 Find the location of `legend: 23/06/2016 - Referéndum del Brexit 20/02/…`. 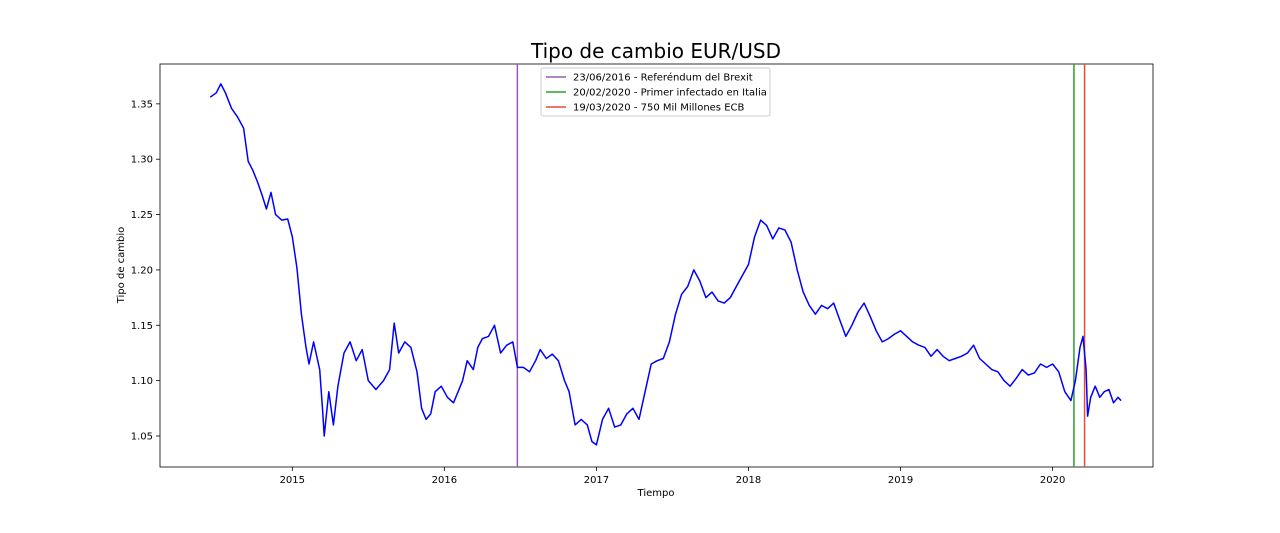

legend: 23/06/2016 - Referéndum del Brexit 20/02/… is located at coordinates (655, 92).